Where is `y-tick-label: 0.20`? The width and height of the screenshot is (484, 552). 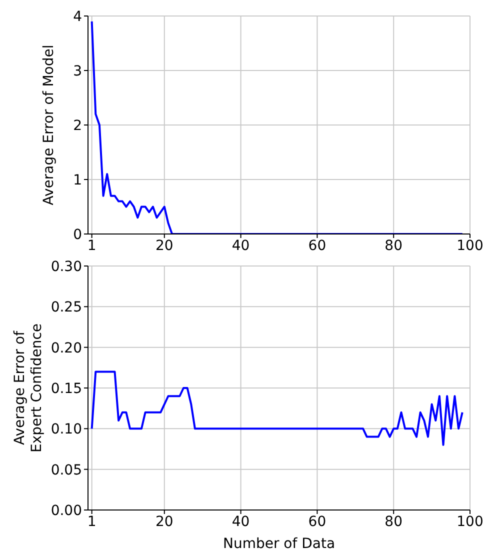 y-tick-label: 0.20 is located at coordinates (66, 348).